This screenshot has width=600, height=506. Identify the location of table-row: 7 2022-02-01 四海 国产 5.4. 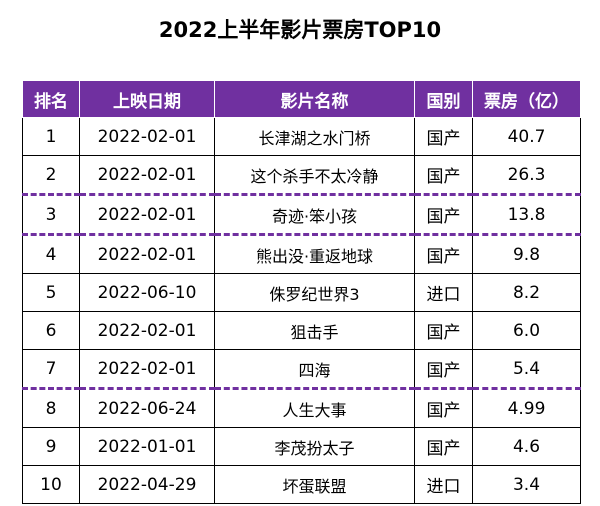
(301, 369).